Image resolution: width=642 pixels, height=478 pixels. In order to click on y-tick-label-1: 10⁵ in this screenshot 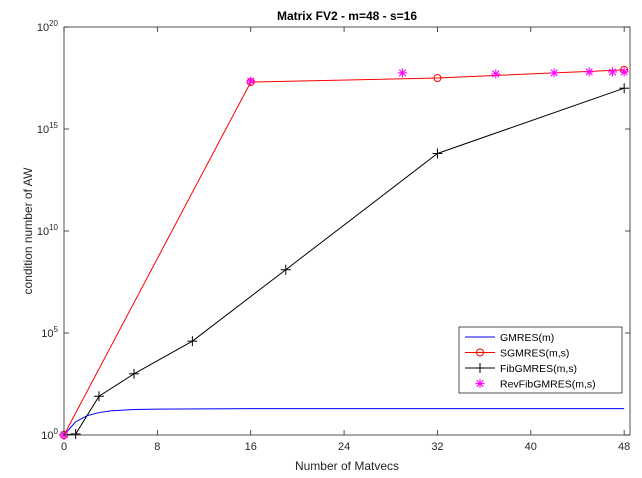, I will do `click(49, 332)`.